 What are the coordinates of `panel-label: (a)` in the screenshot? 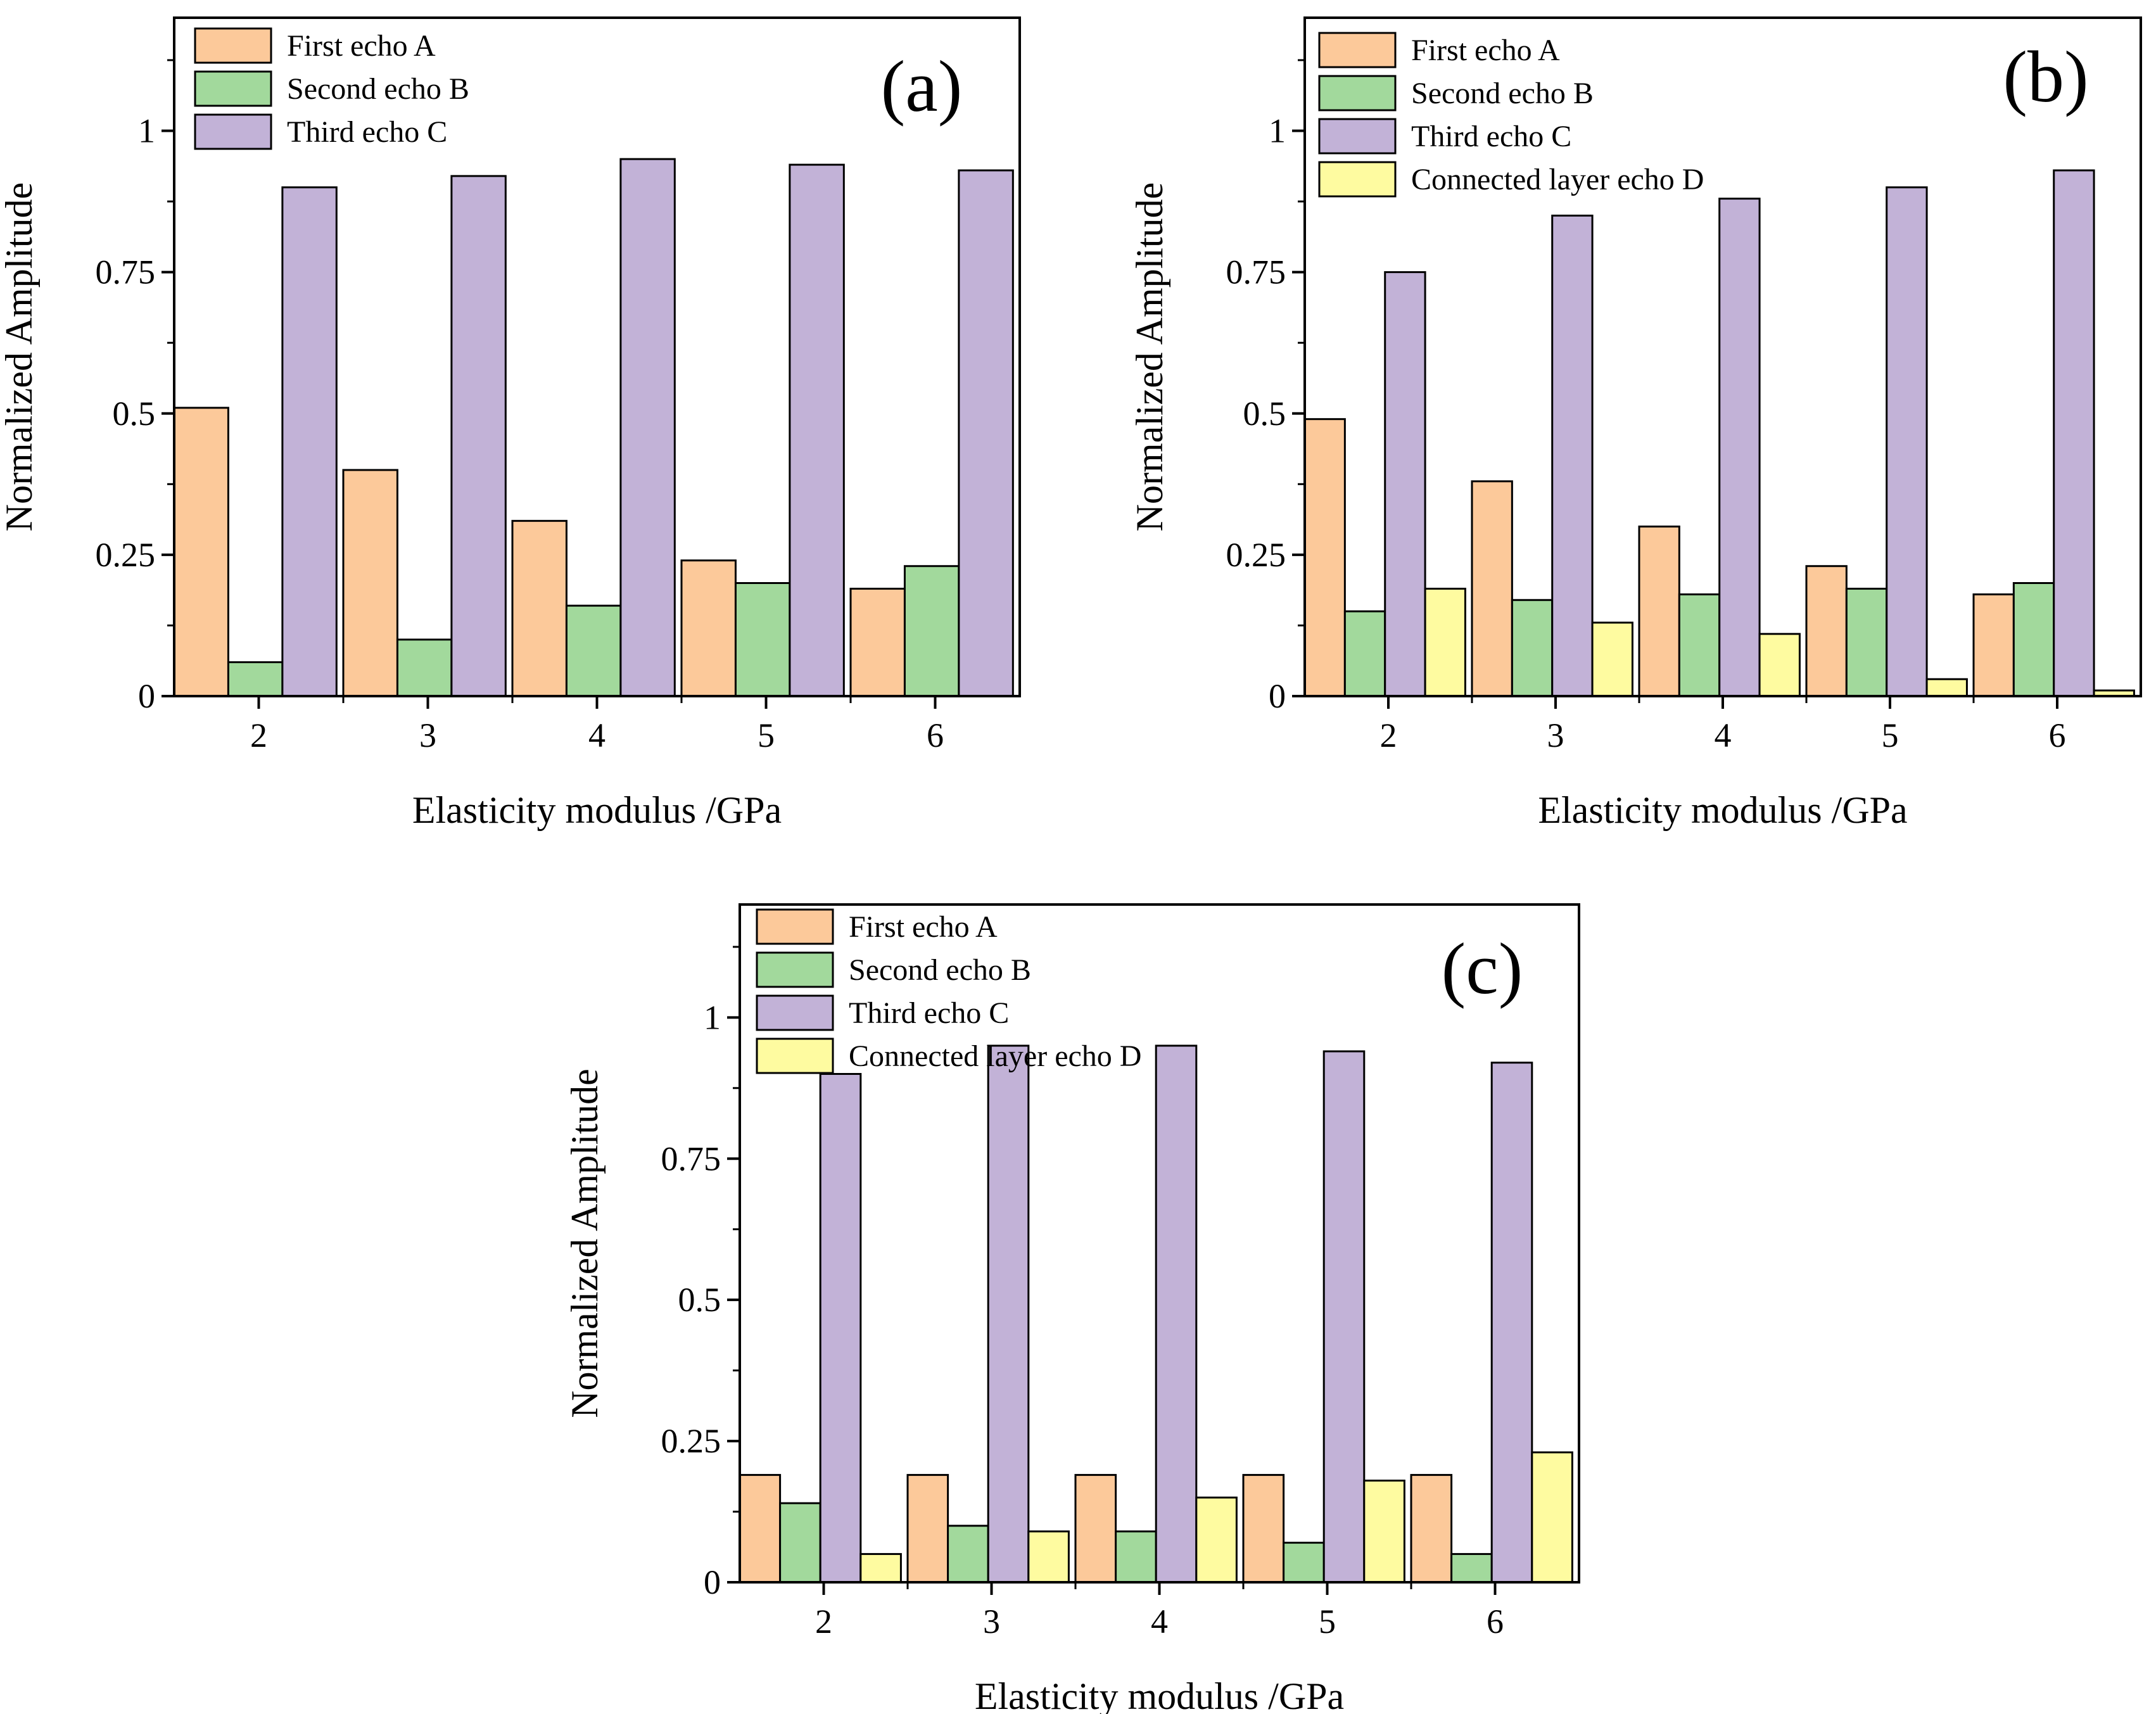 It's located at (922, 86).